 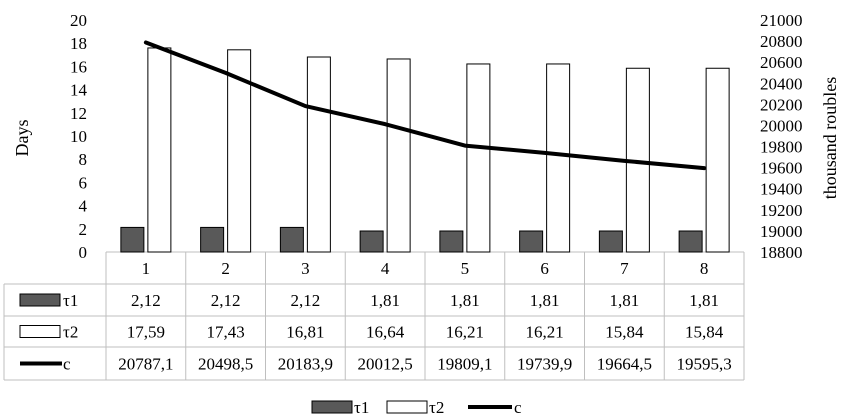 I want to click on left-axis-ticks: 0 2 4 6 8 10 12 14 16 18 20, so click(x=79, y=136).